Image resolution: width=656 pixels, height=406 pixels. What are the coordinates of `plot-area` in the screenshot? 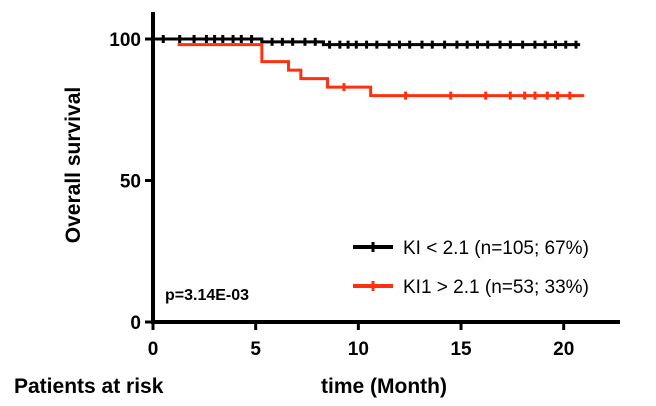 It's located at (369, 67).